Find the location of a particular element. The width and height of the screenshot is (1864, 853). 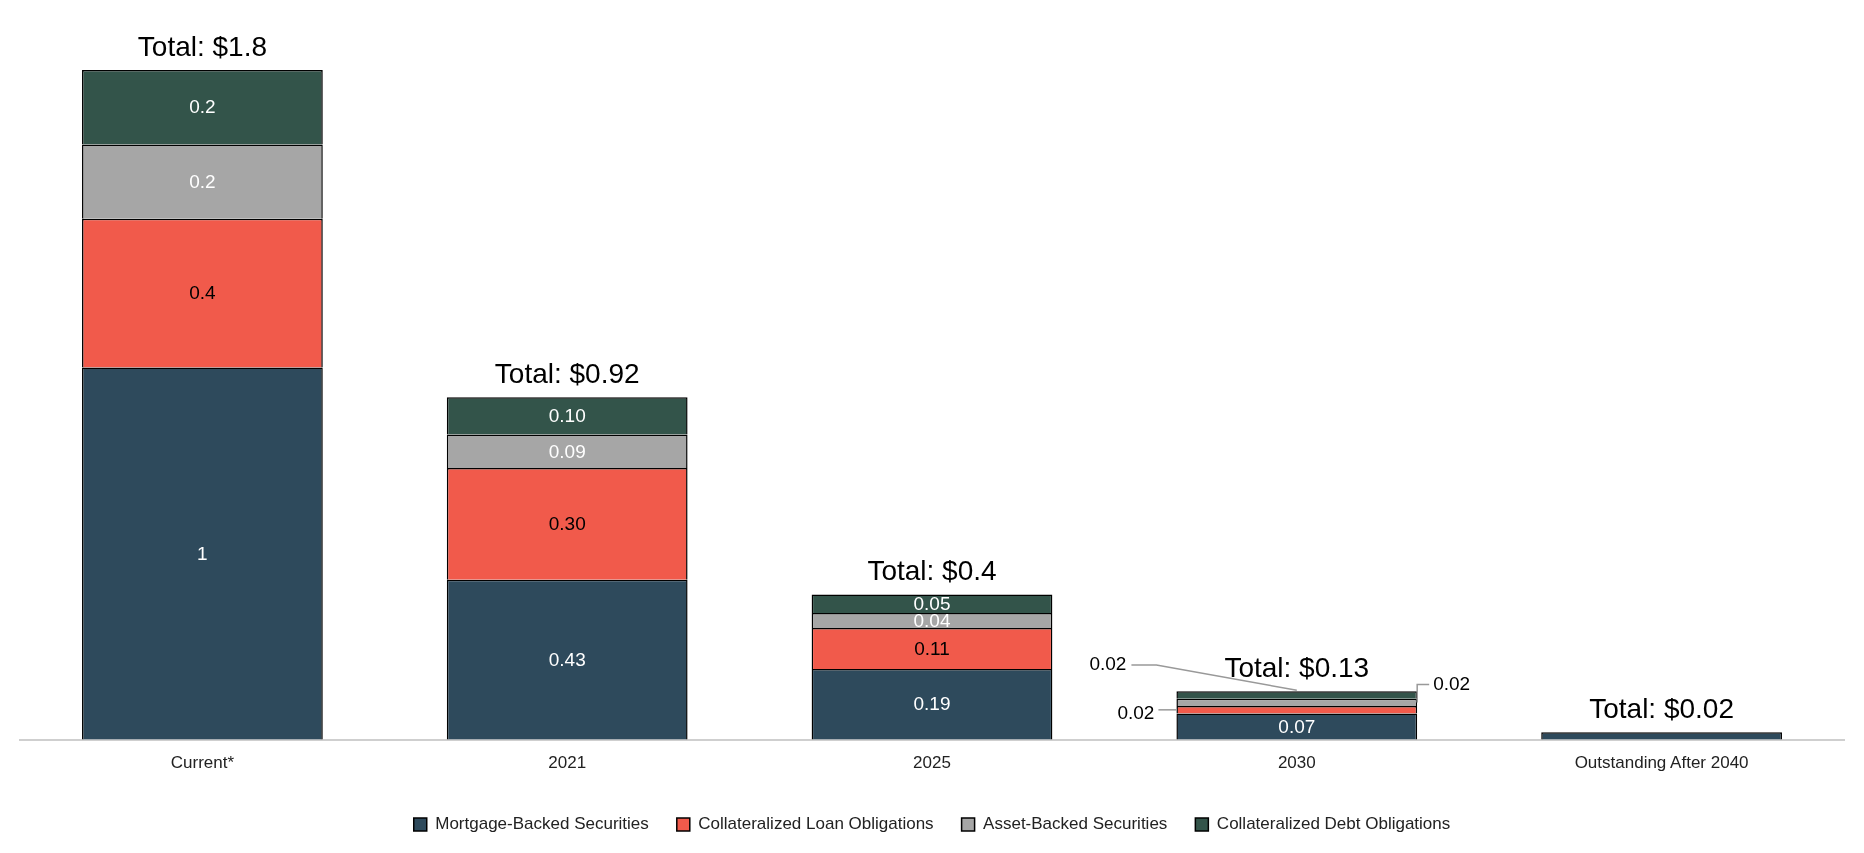

data-label: 0.10 is located at coordinates (567, 416).